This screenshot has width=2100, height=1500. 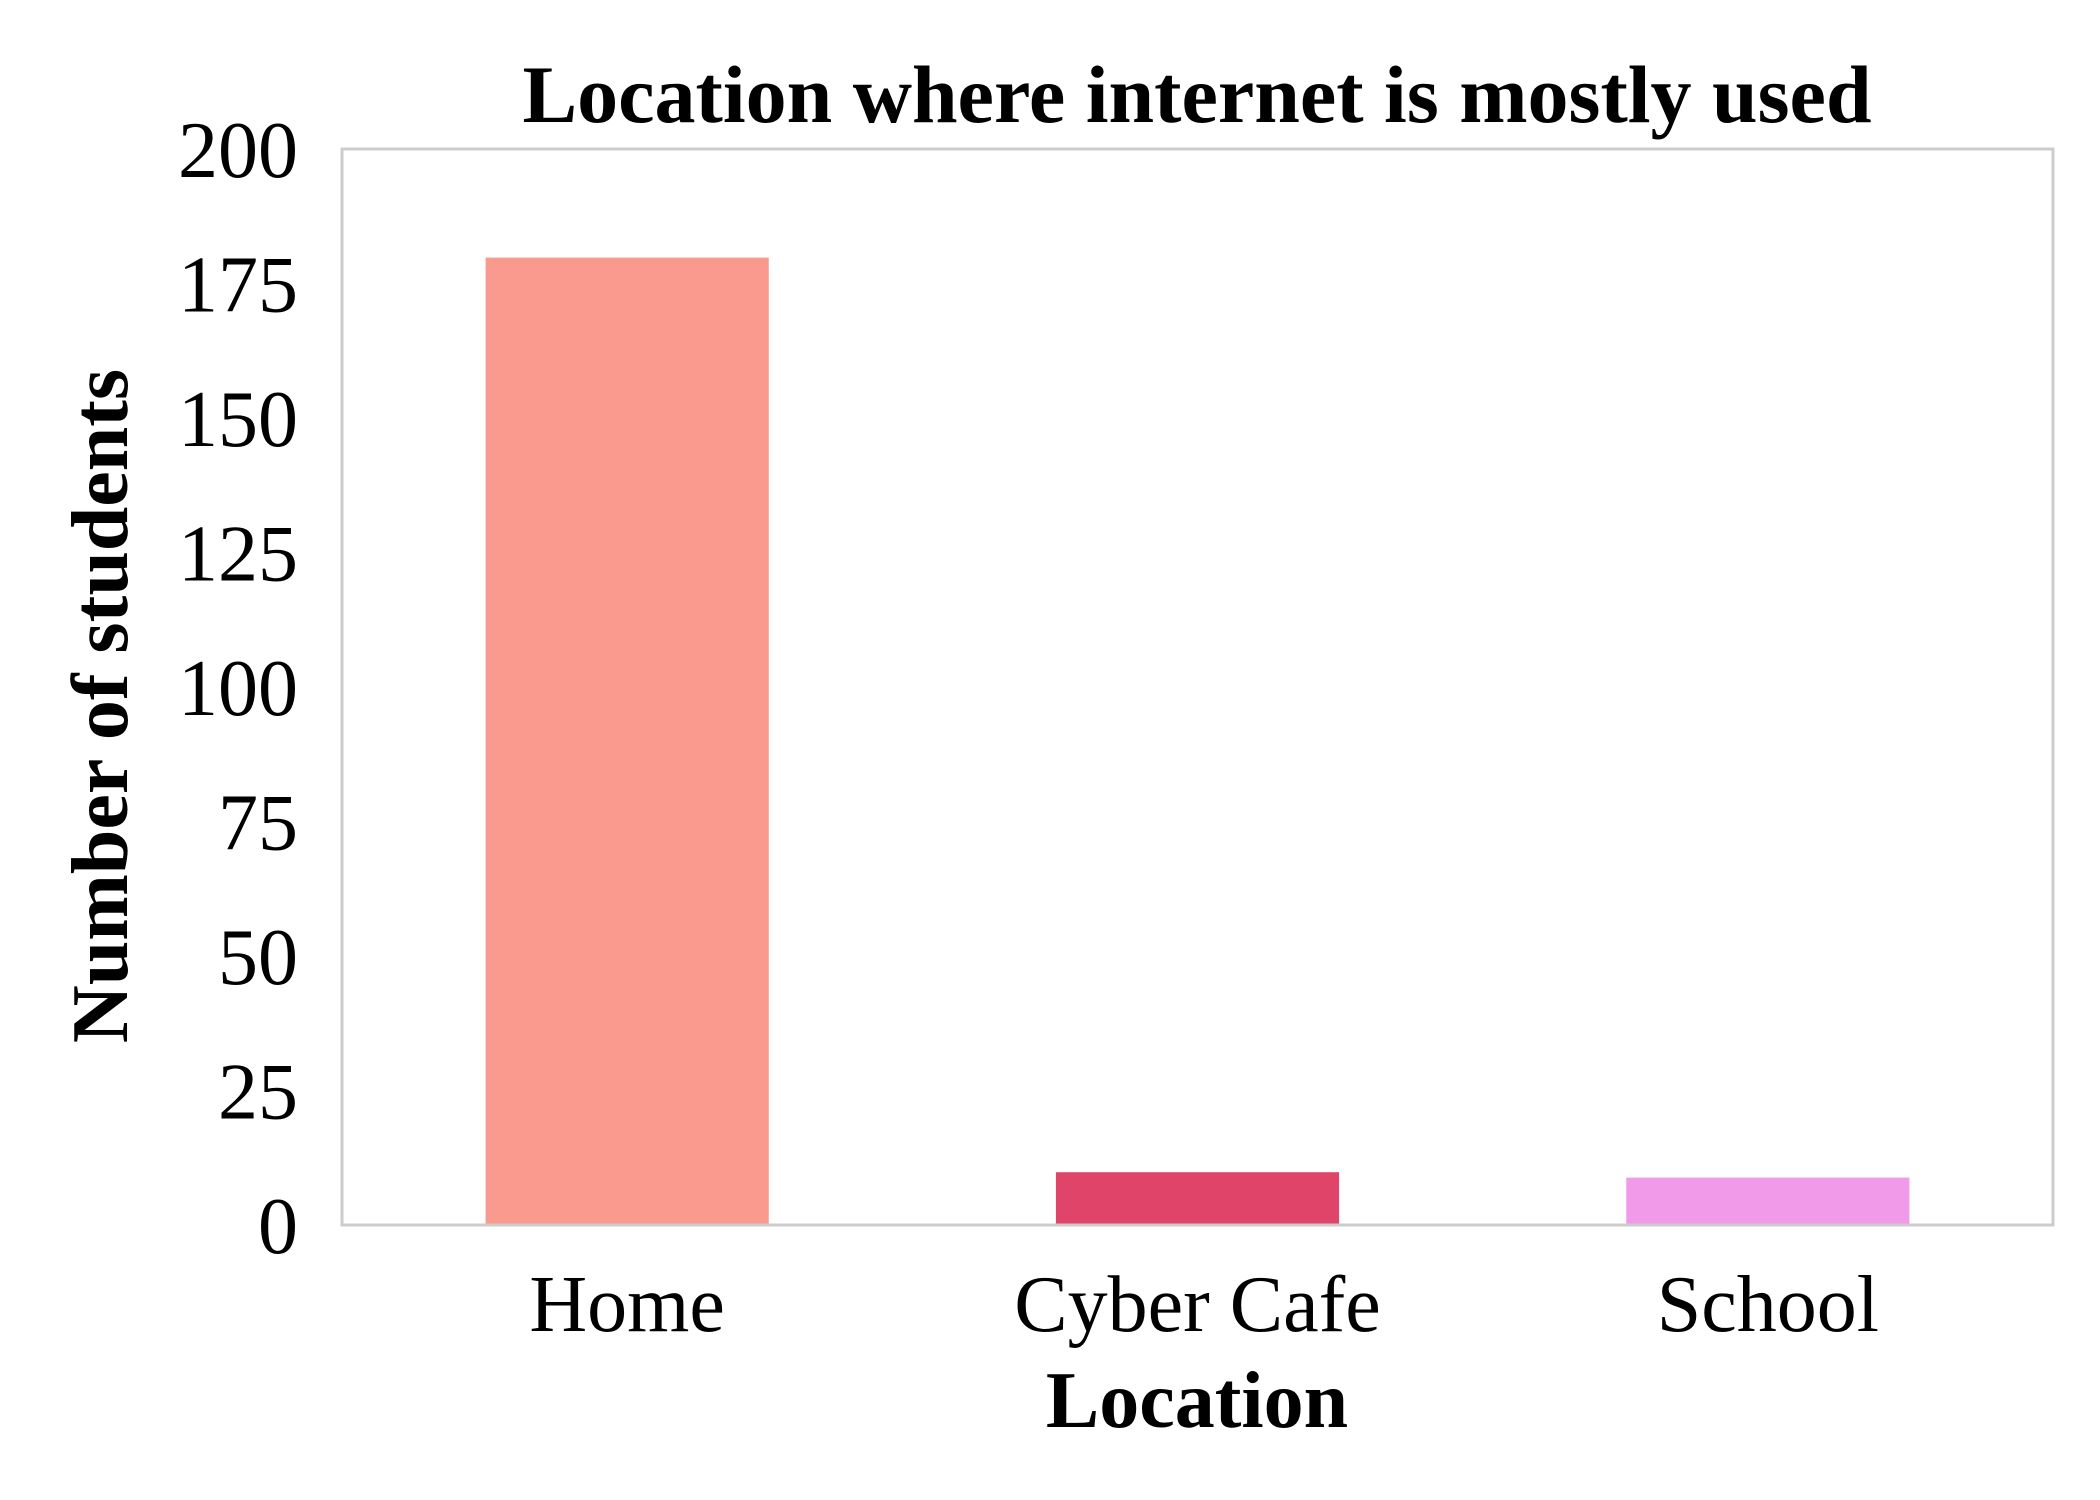 I want to click on x-tick-label: School, so click(x=1768, y=1305).